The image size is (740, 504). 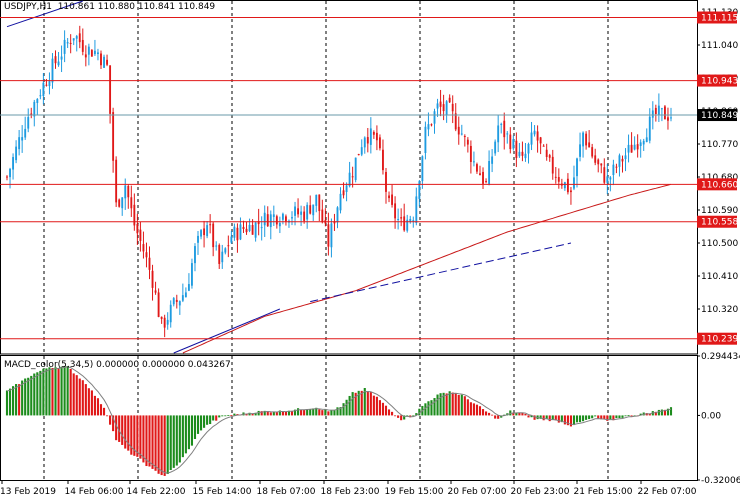 I want to click on x-tick-label: 14 Feb 06:00, so click(x=93, y=492).